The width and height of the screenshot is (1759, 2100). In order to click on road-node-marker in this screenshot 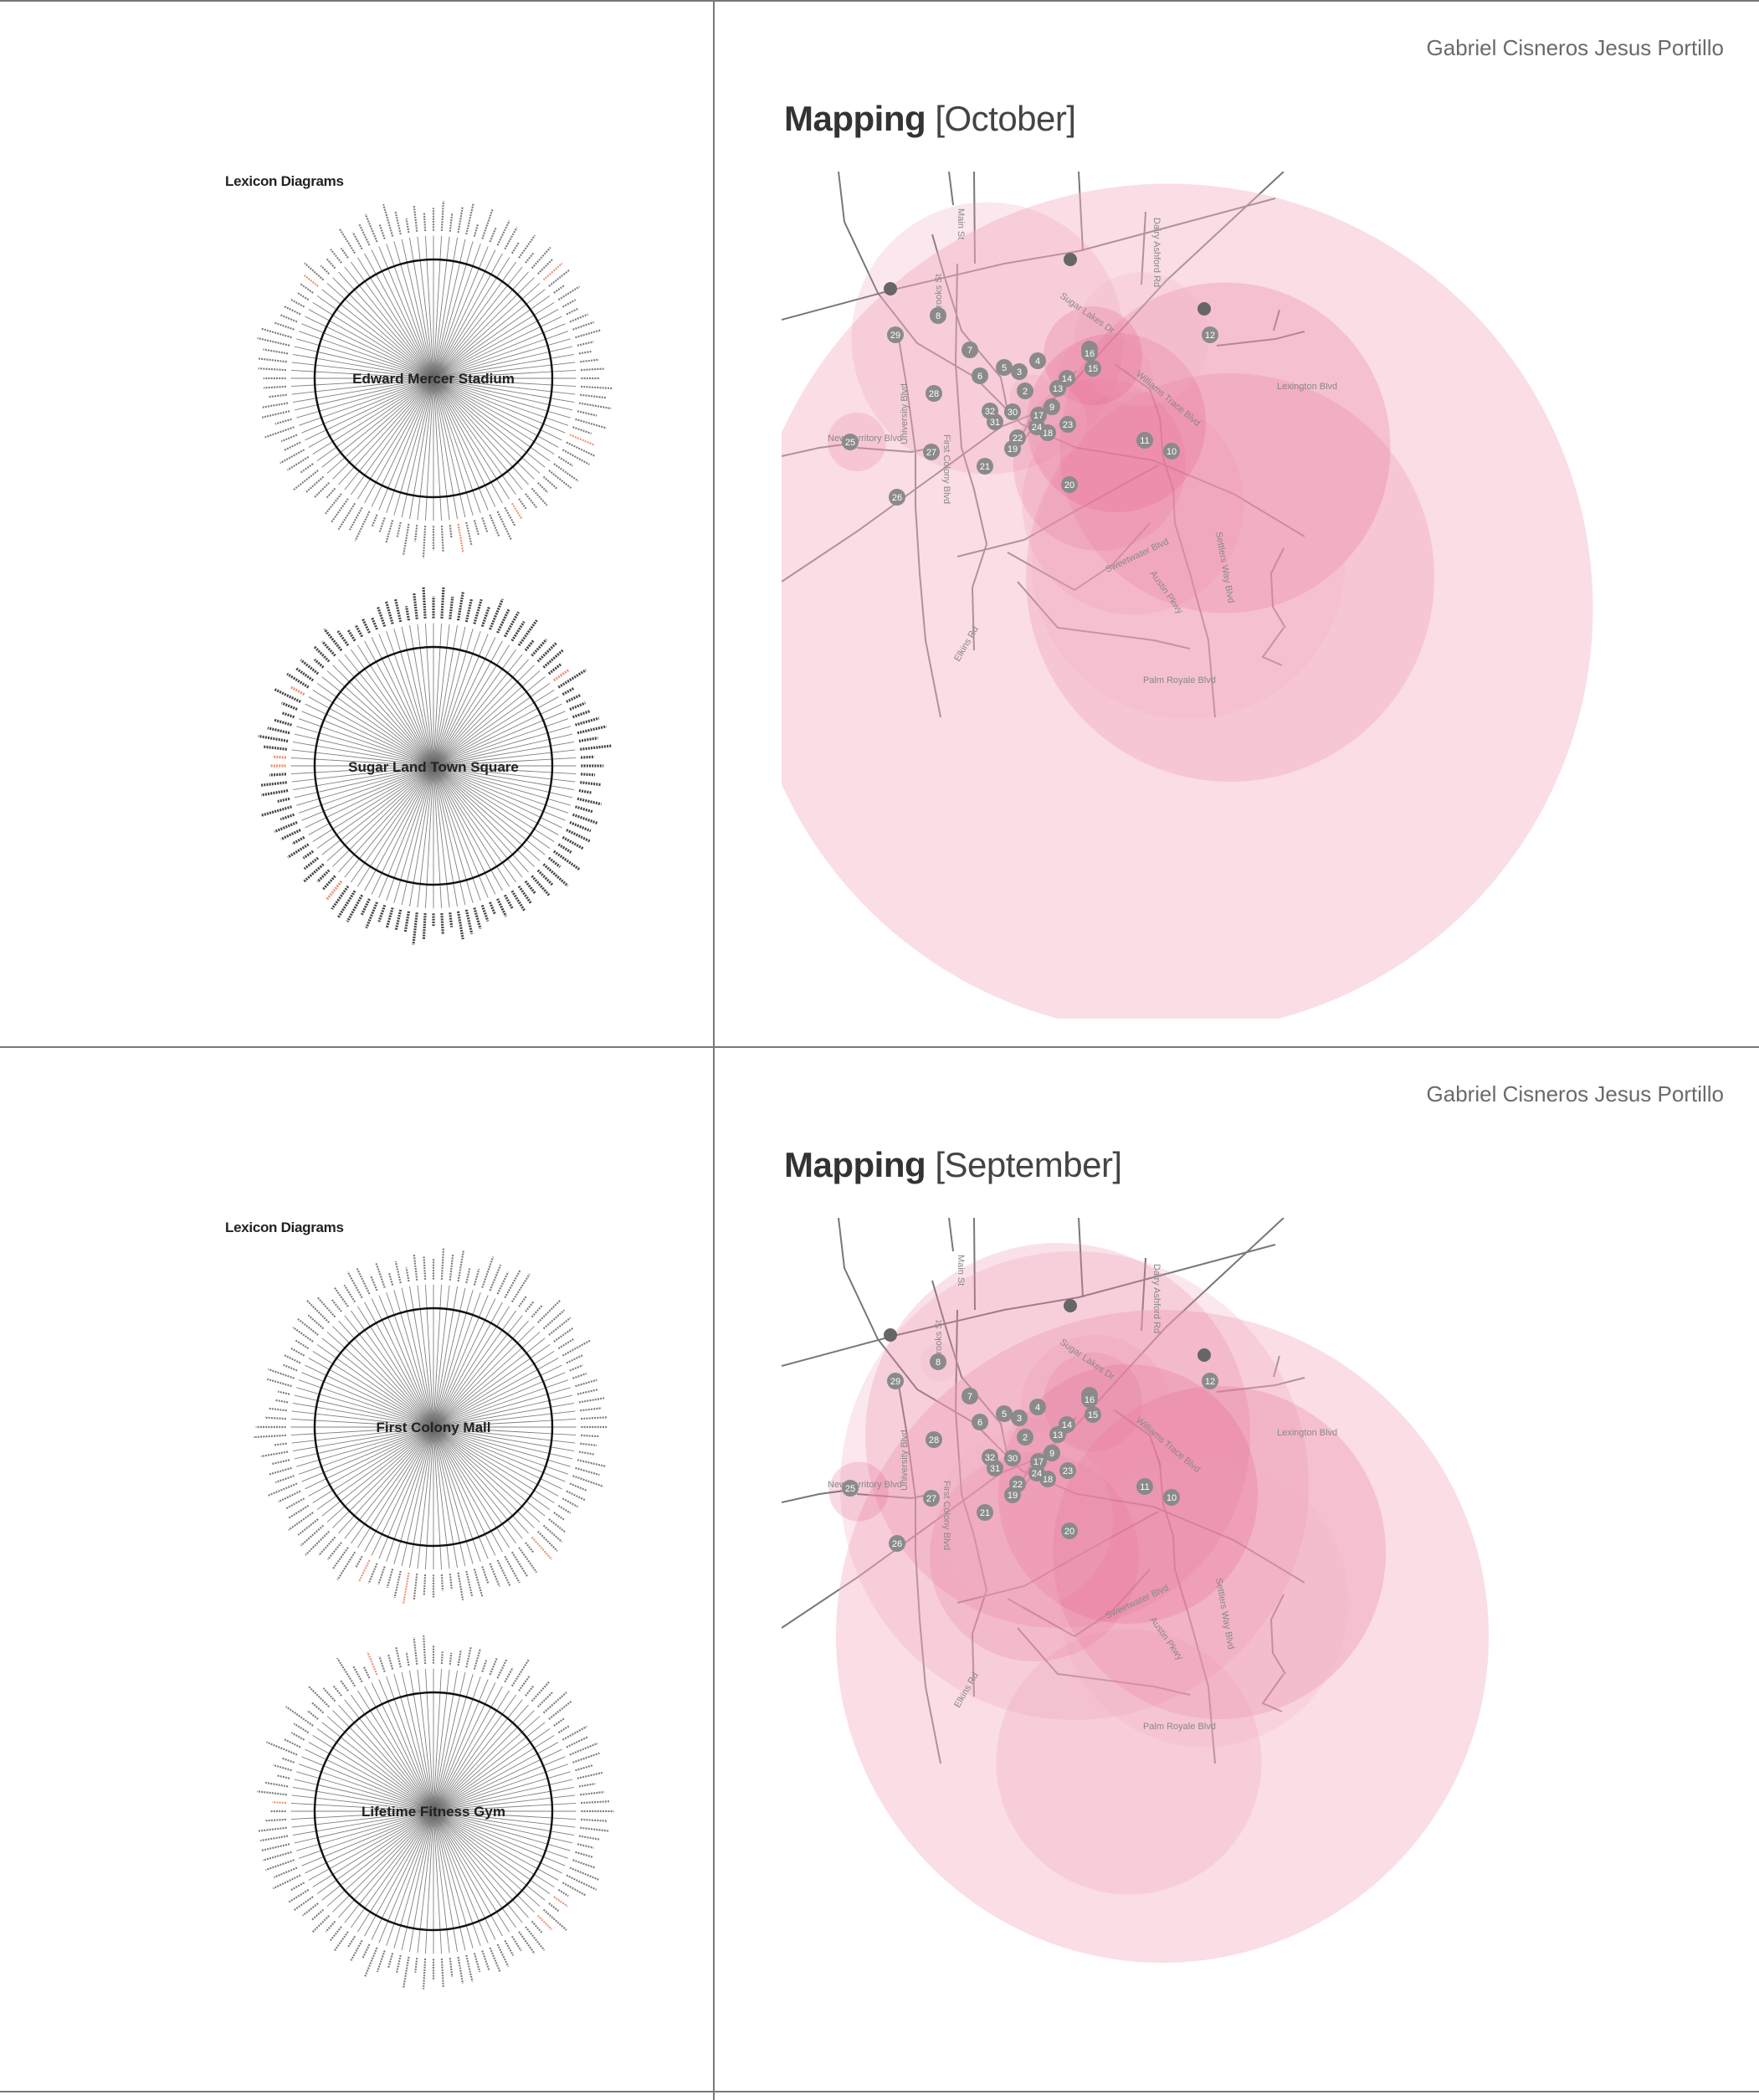, I will do `click(890, 288)`.